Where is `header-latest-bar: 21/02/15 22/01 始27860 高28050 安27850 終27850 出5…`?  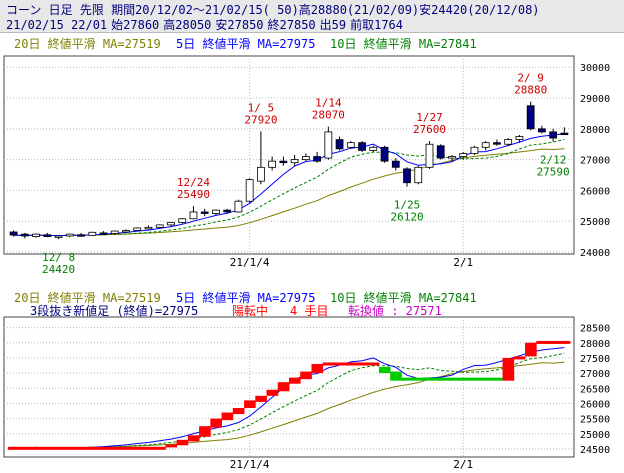 header-latest-bar: 21/02/15 22/01 始27860 高28050 安27850 終27850 出5… is located at coordinates (206, 24).